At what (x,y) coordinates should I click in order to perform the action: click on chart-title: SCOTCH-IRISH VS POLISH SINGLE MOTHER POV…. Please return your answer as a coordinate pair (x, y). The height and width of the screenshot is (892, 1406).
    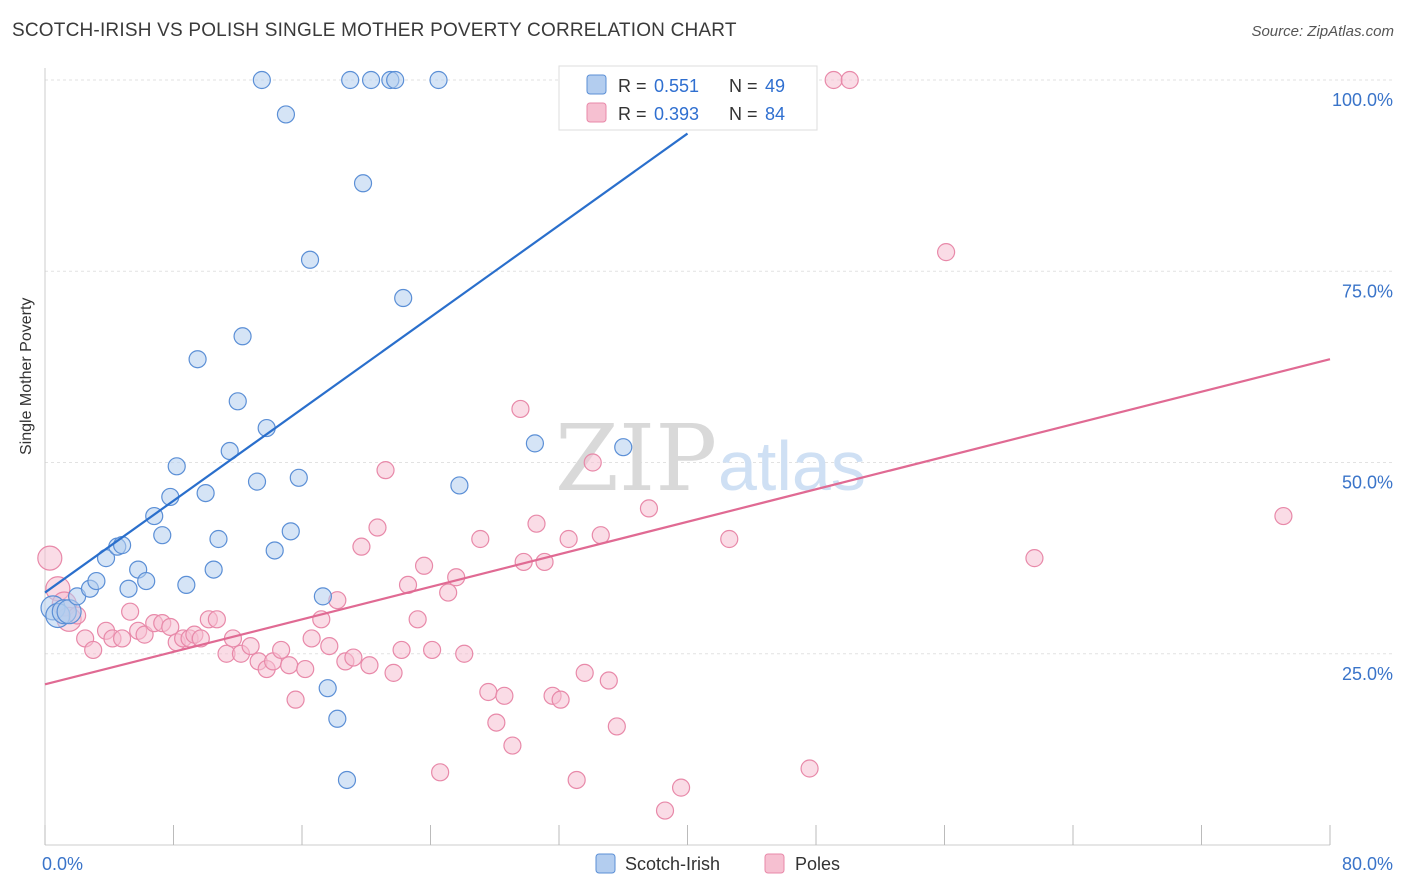
    Looking at the image, I should click on (374, 30).